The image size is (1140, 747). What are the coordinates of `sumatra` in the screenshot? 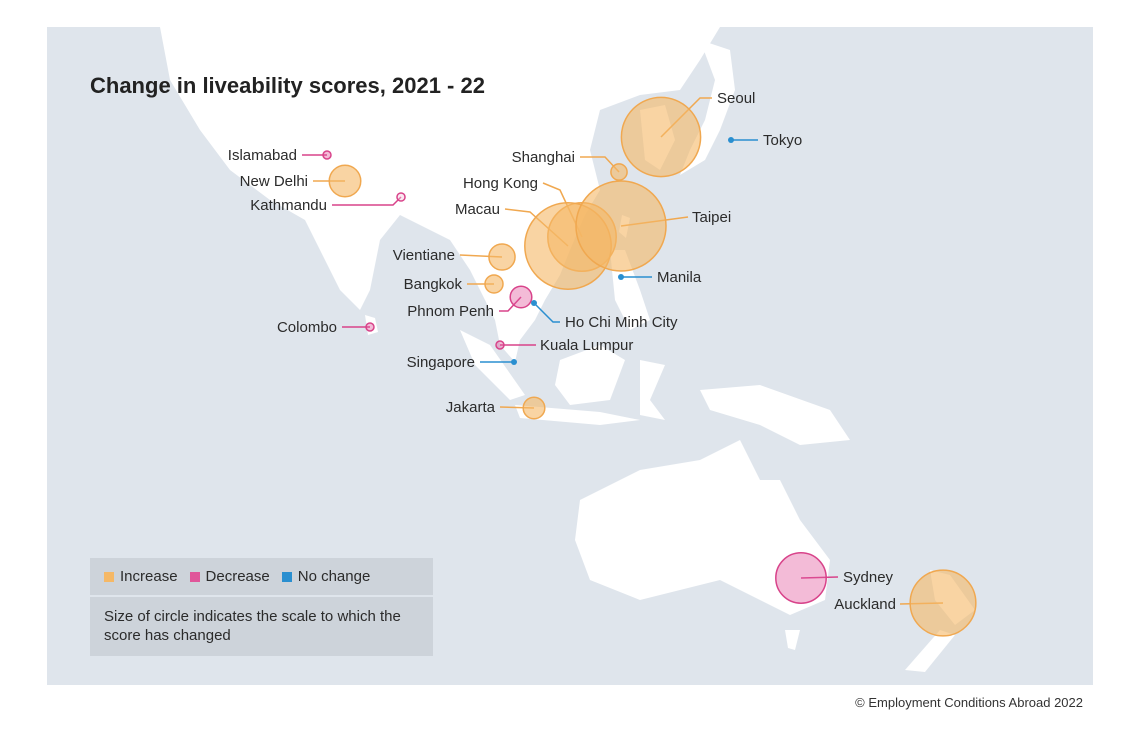 It's located at (492, 365).